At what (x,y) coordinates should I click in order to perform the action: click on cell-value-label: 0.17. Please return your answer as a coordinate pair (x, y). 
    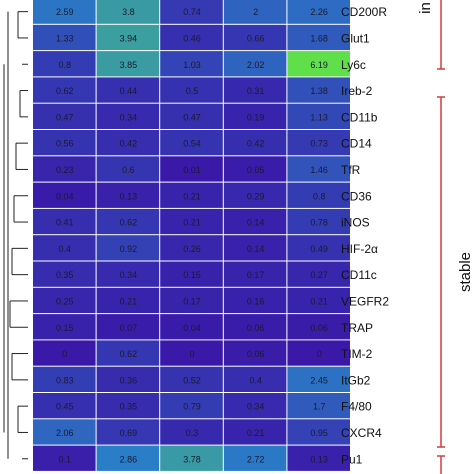
    Looking at the image, I should click on (192, 301).